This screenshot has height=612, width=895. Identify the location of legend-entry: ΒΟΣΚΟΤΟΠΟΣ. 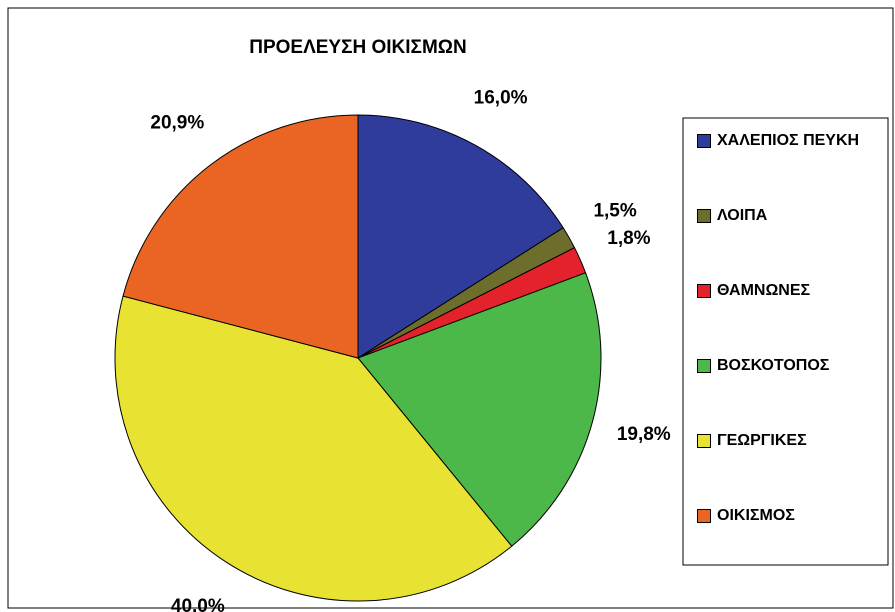
(792, 366).